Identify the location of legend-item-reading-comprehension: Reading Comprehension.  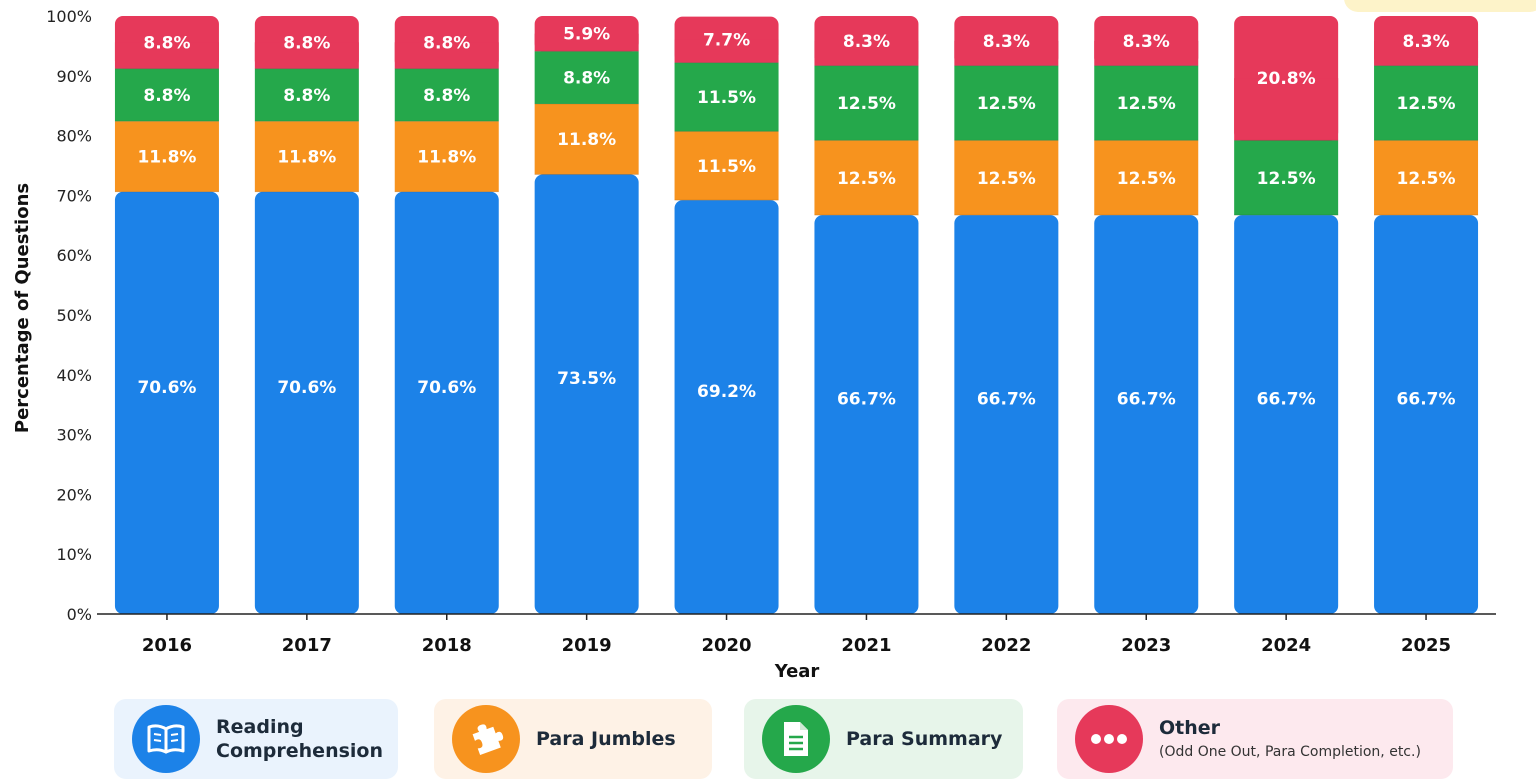
(256, 739).